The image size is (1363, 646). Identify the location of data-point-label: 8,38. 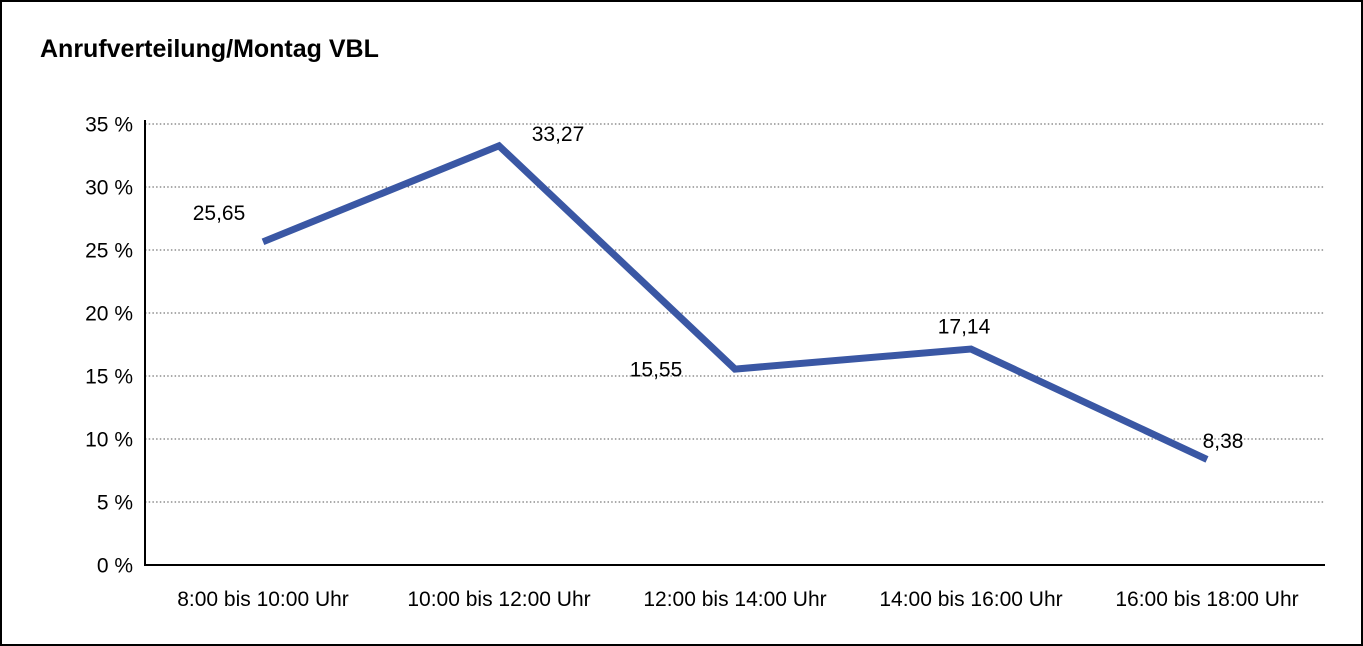
(1223, 441).